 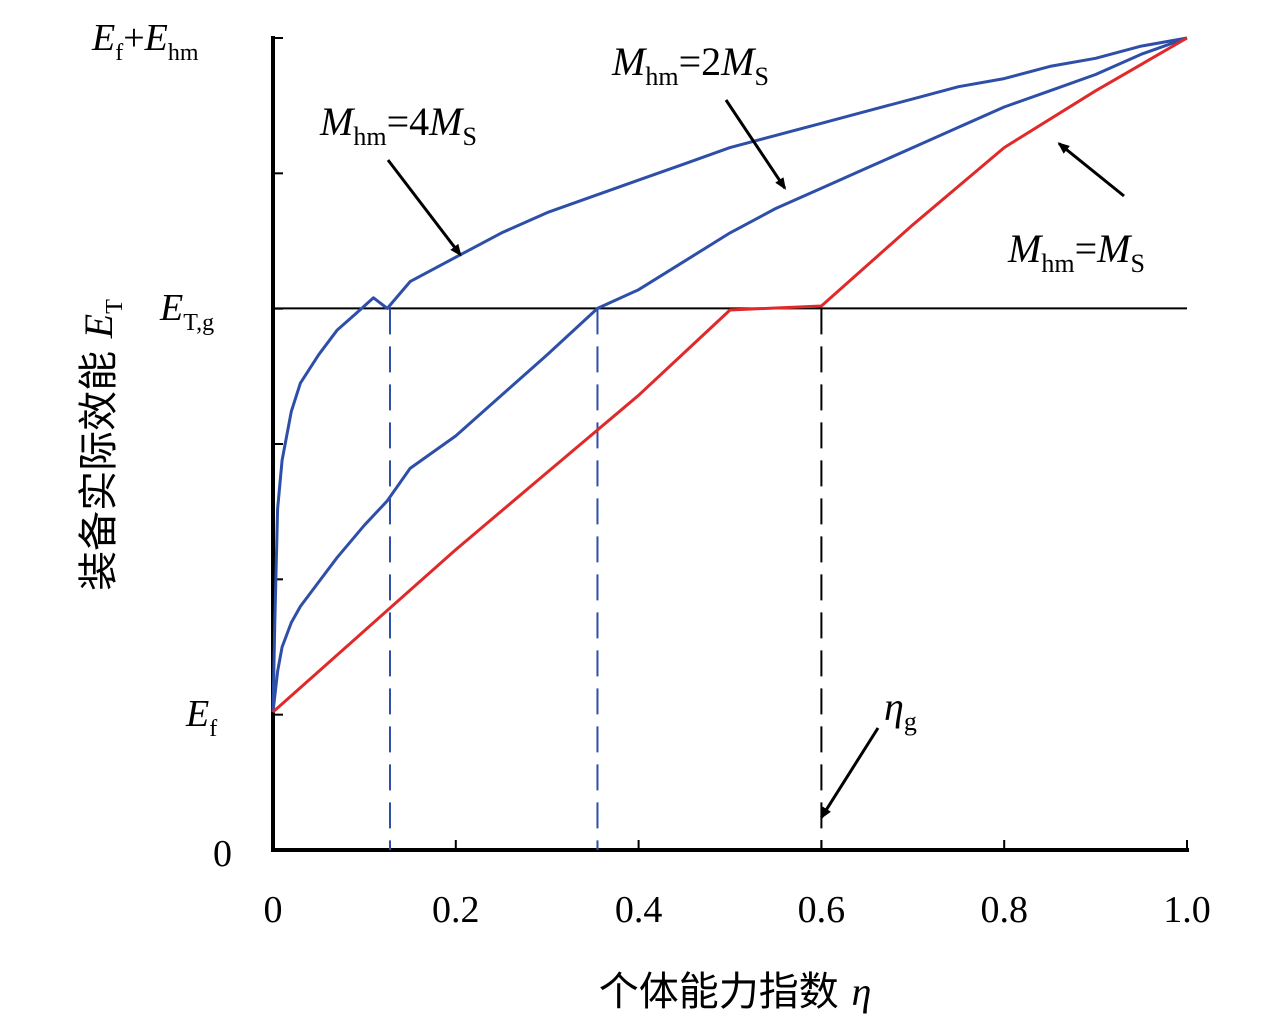 What do you see at coordinates (102, 445) in the screenshot?
I see `y-axis-title: 装备实际效能 ET` at bounding box center [102, 445].